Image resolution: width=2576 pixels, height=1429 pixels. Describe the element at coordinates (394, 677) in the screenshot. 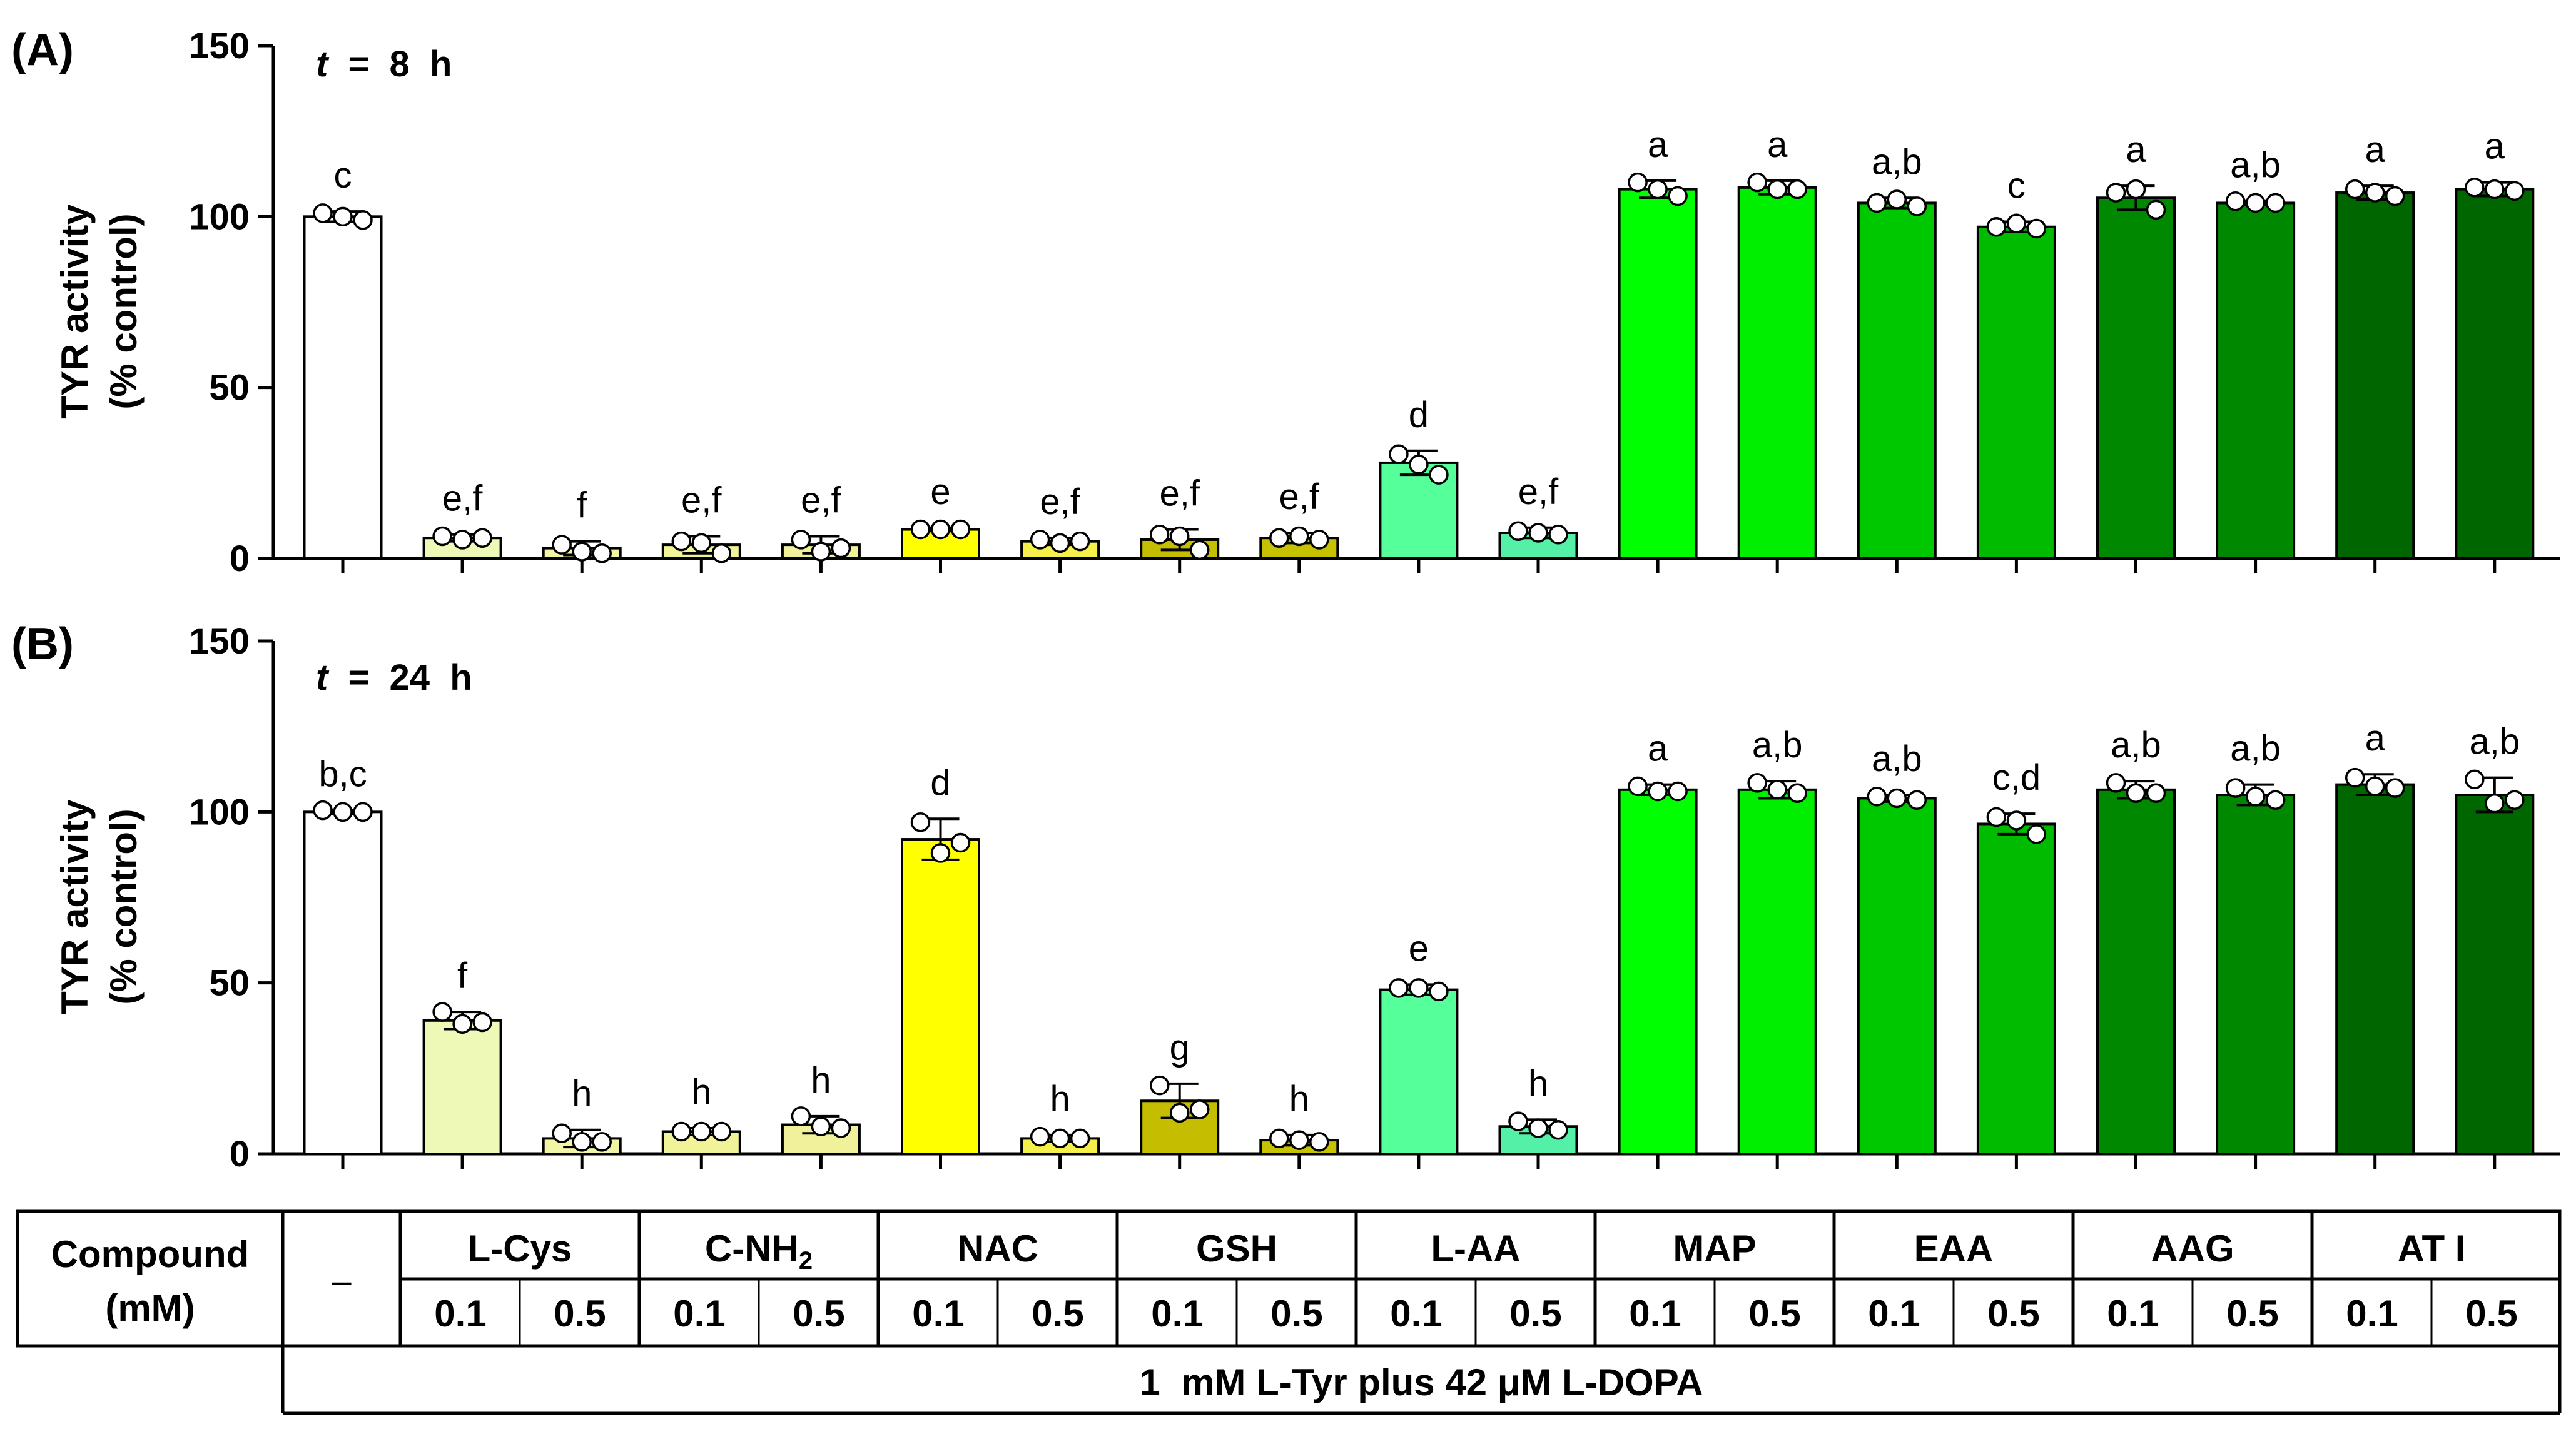

I see `panel-b-time: t = 24 h` at that location.